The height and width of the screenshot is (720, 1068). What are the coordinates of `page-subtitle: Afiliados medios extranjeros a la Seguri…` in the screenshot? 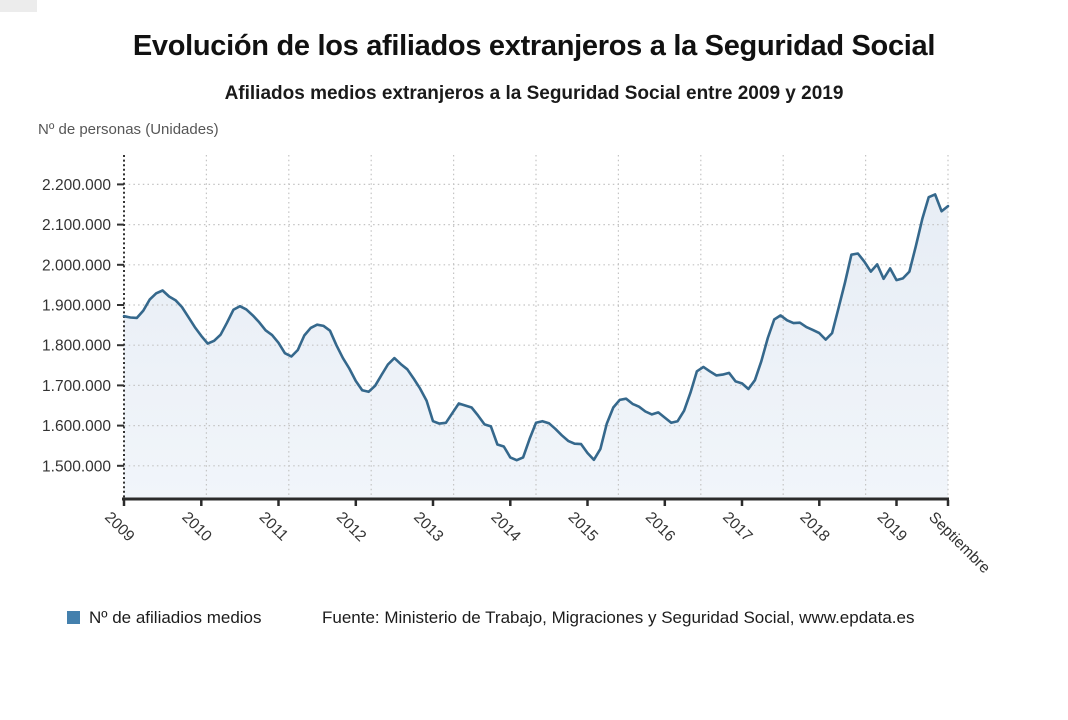 It's located at (534, 93).